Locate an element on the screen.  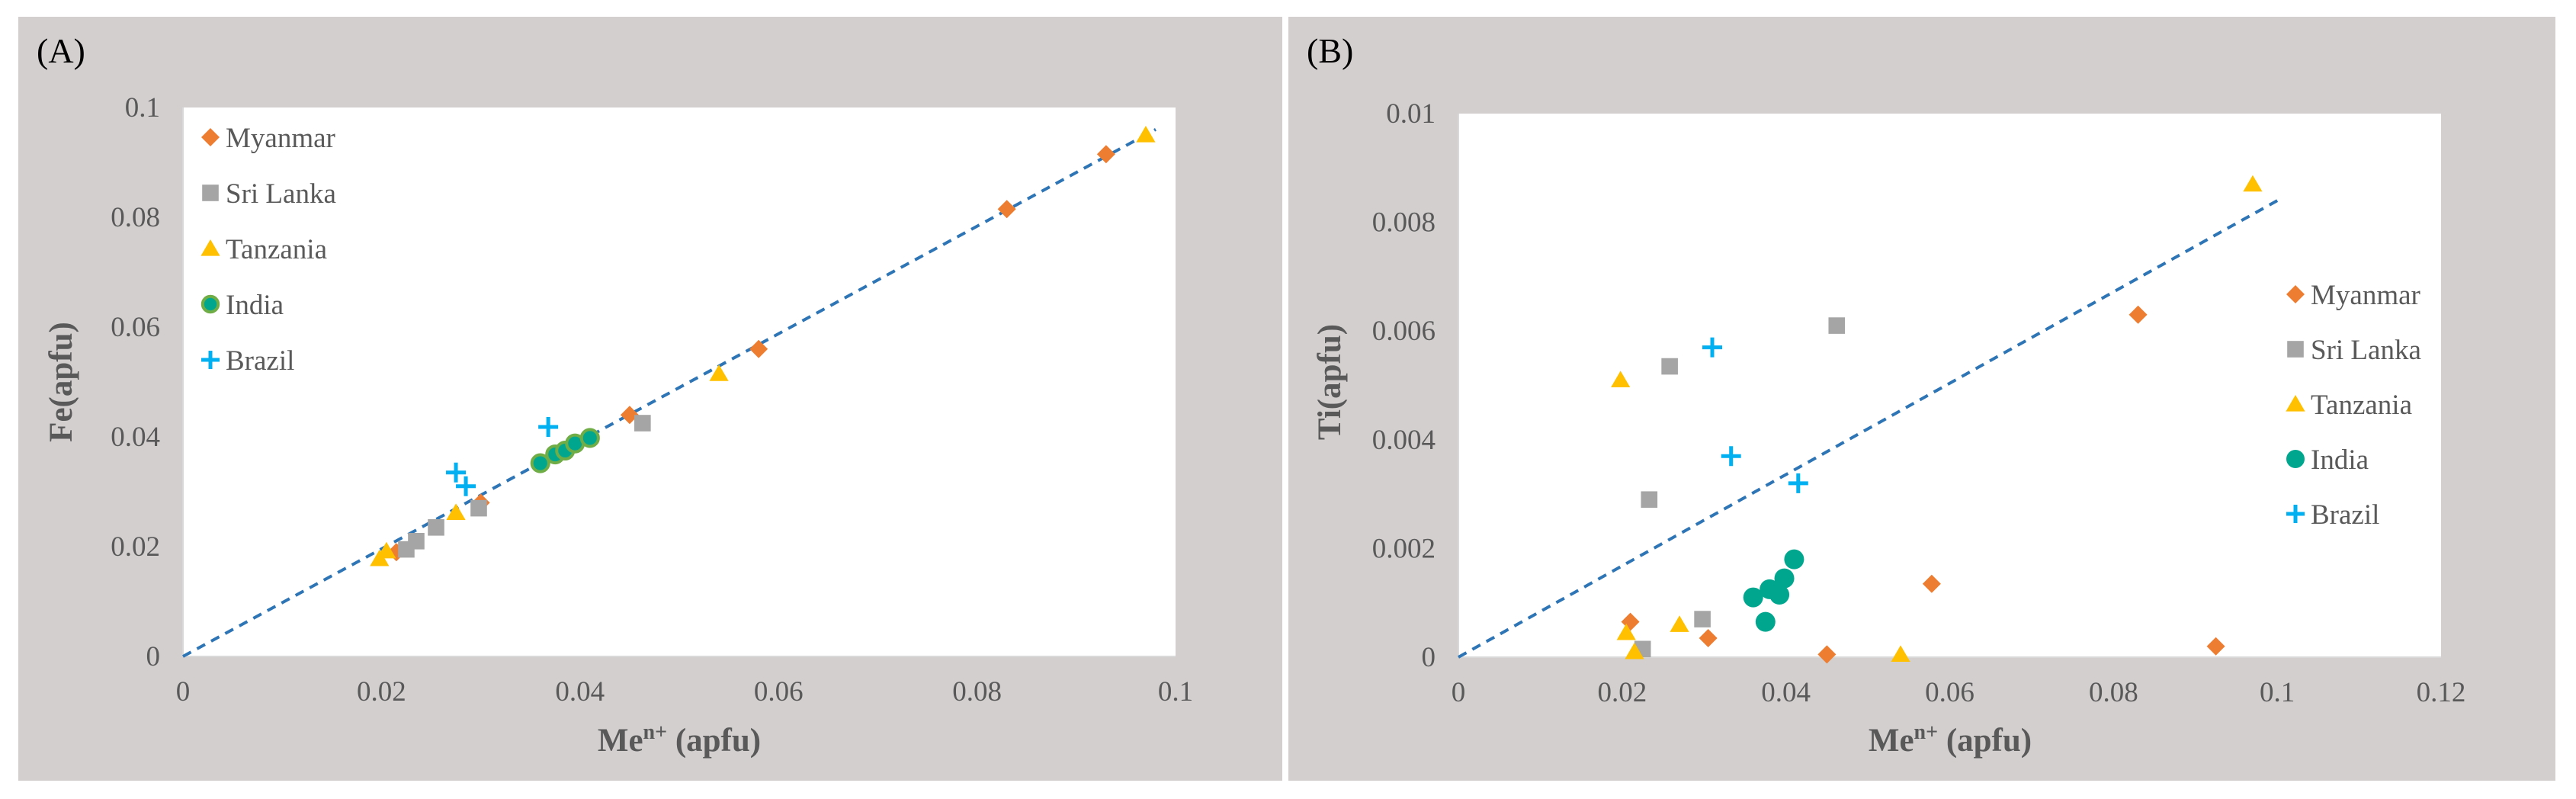
panel-b-x-title-suffix: (apfu) is located at coordinates (1985, 741).